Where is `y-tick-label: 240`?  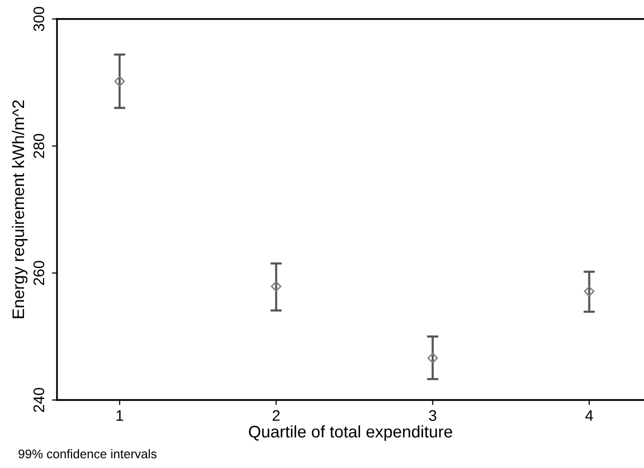
y-tick-label: 240 is located at coordinates (38, 400).